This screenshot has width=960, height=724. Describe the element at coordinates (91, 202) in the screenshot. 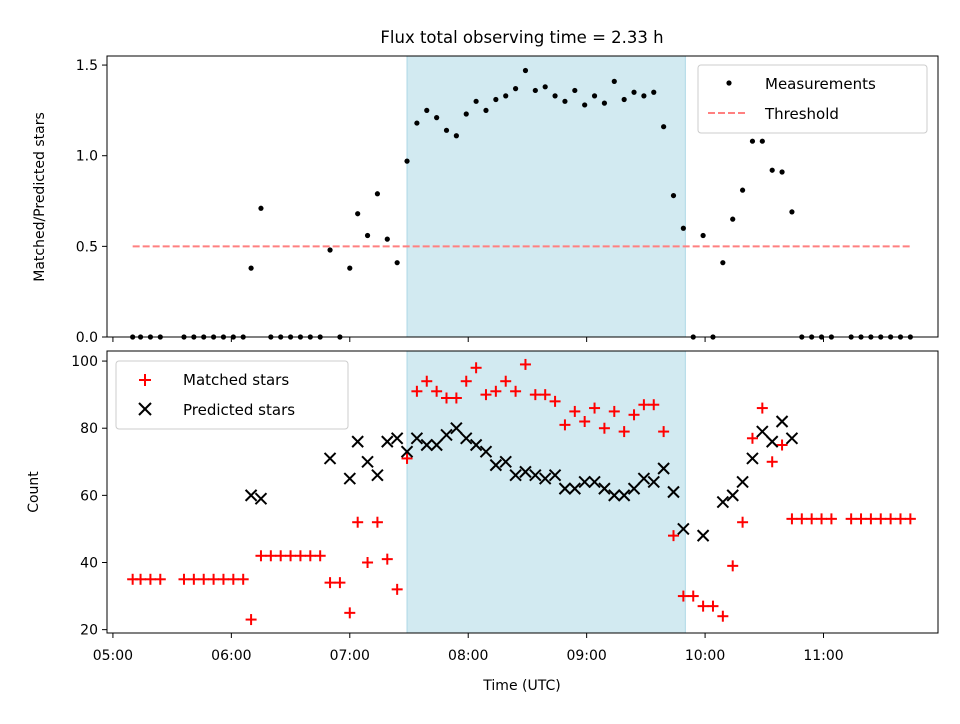

I see `top-y-axis: 0.0 0.5 1.0 1.5` at that location.